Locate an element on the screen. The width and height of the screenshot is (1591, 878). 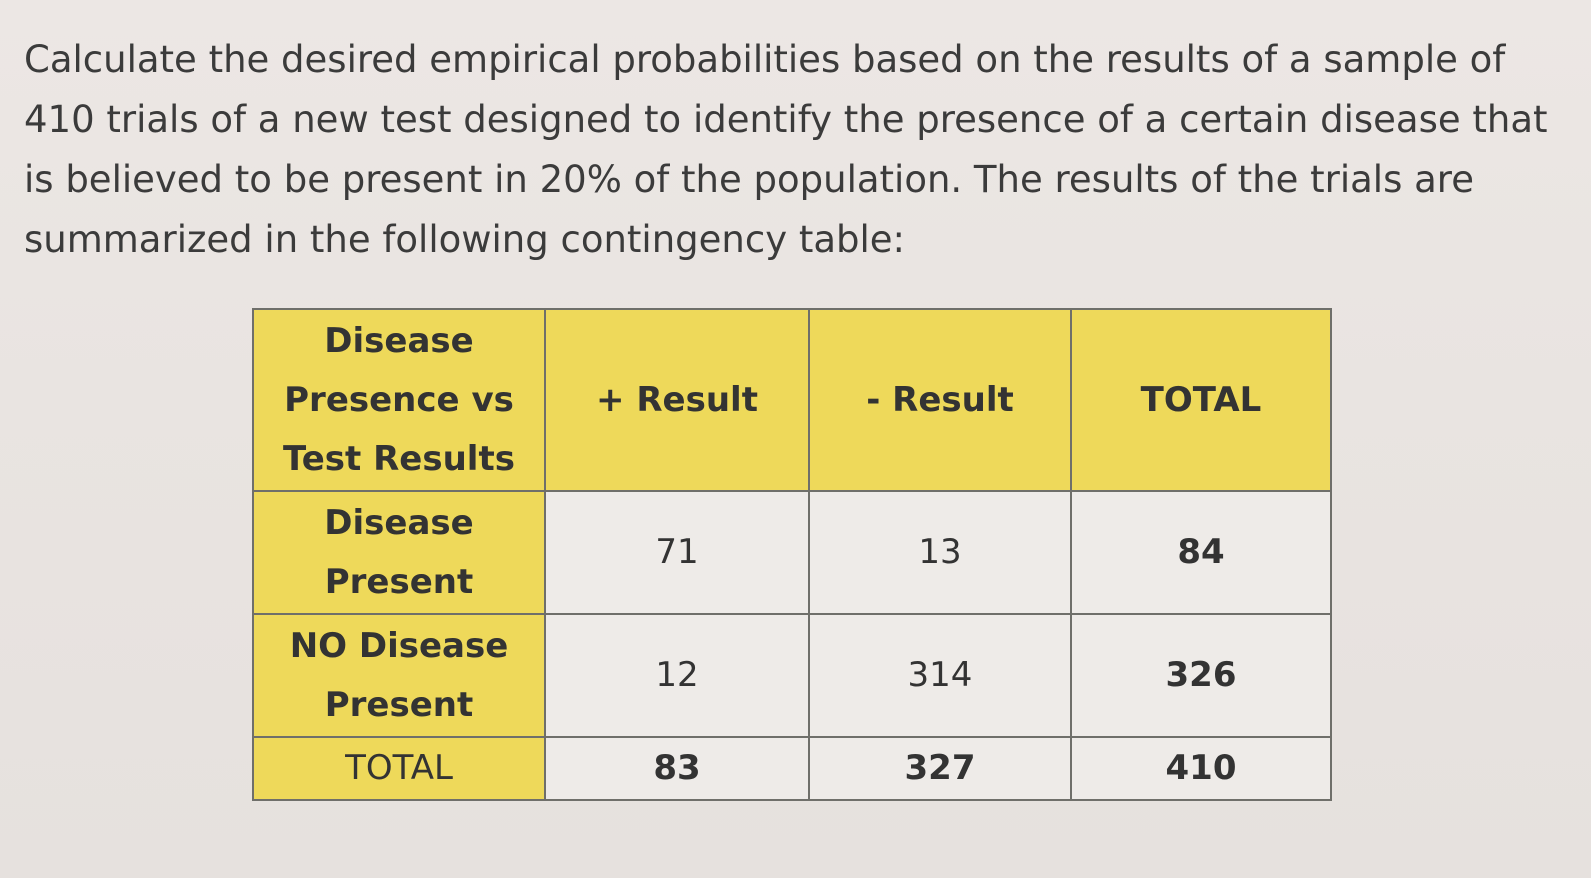
table-cell: 13 is located at coordinates (940, 552).